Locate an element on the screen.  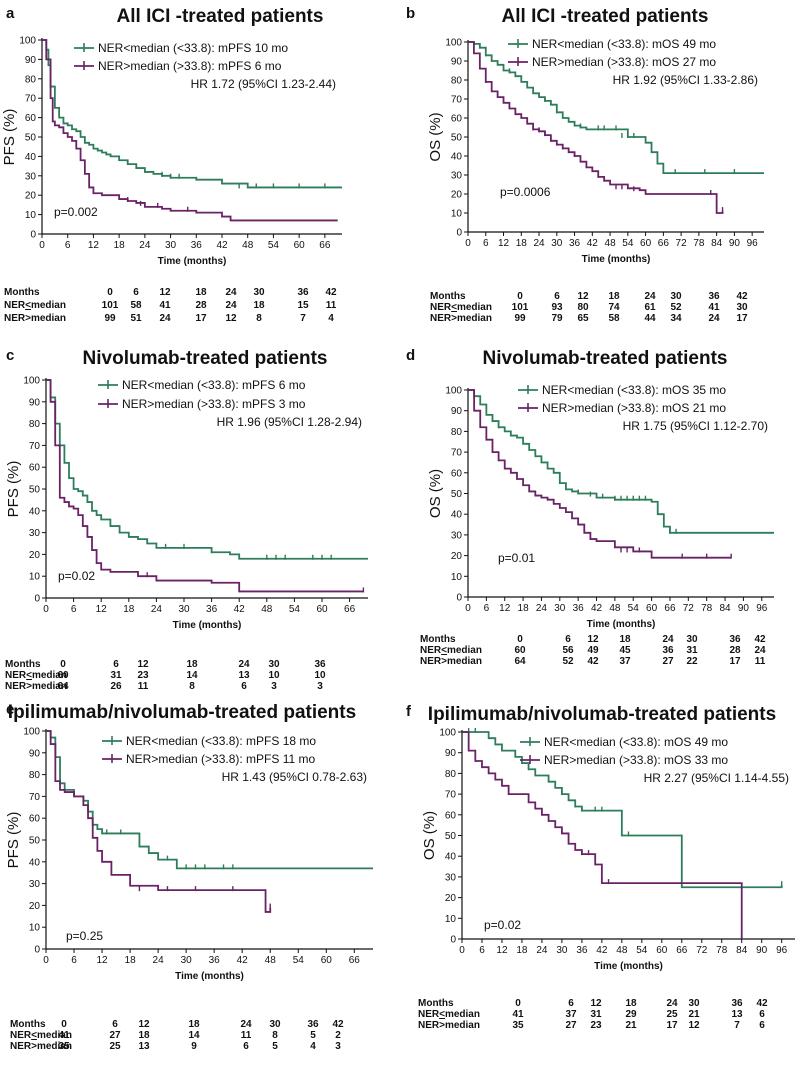
risk-table-cell: 56 is located at coordinates (568, 650).